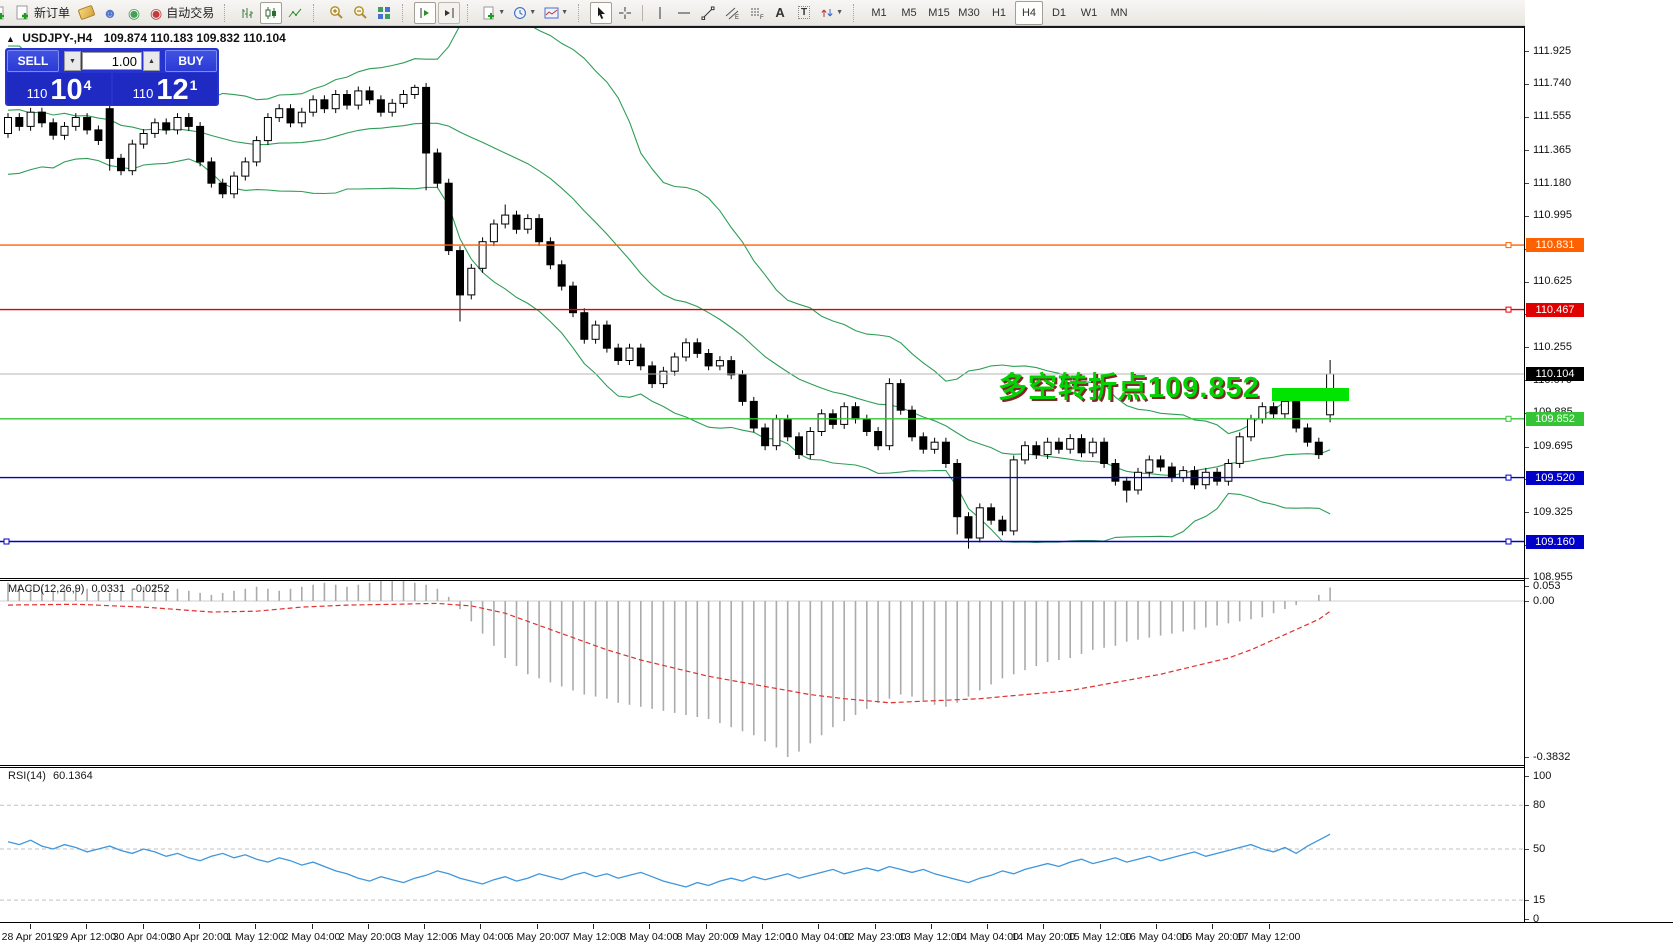 The image size is (1673, 949). I want to click on add-indicator-button: ▼, so click(493, 13).